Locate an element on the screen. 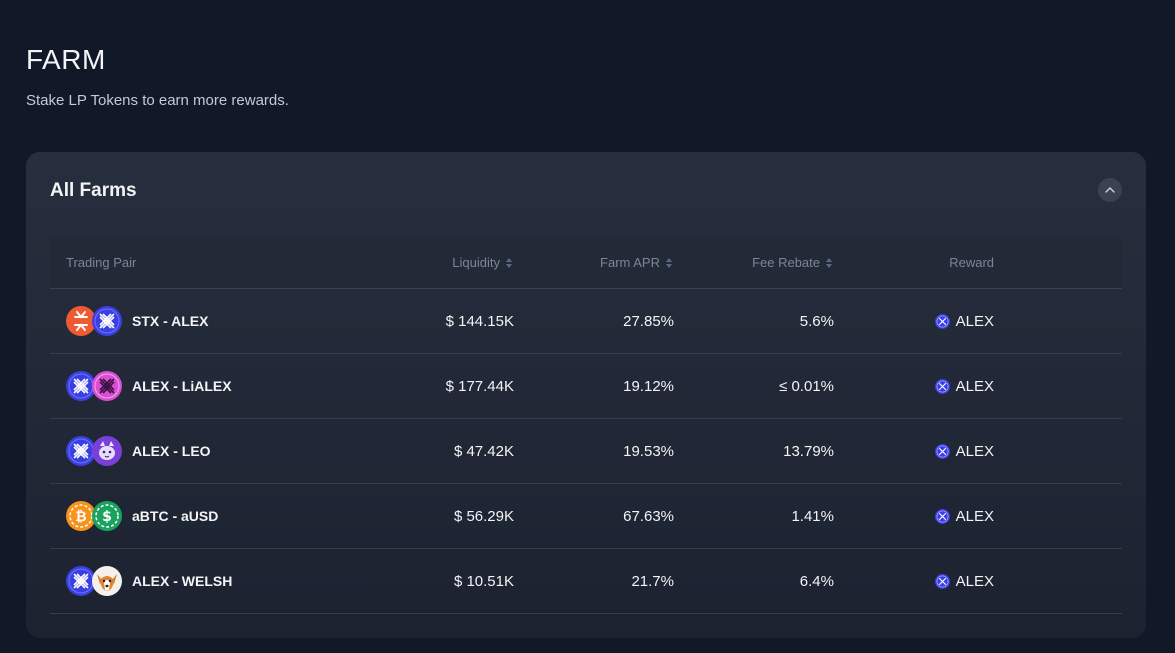  page-title: FARM is located at coordinates (66, 59).